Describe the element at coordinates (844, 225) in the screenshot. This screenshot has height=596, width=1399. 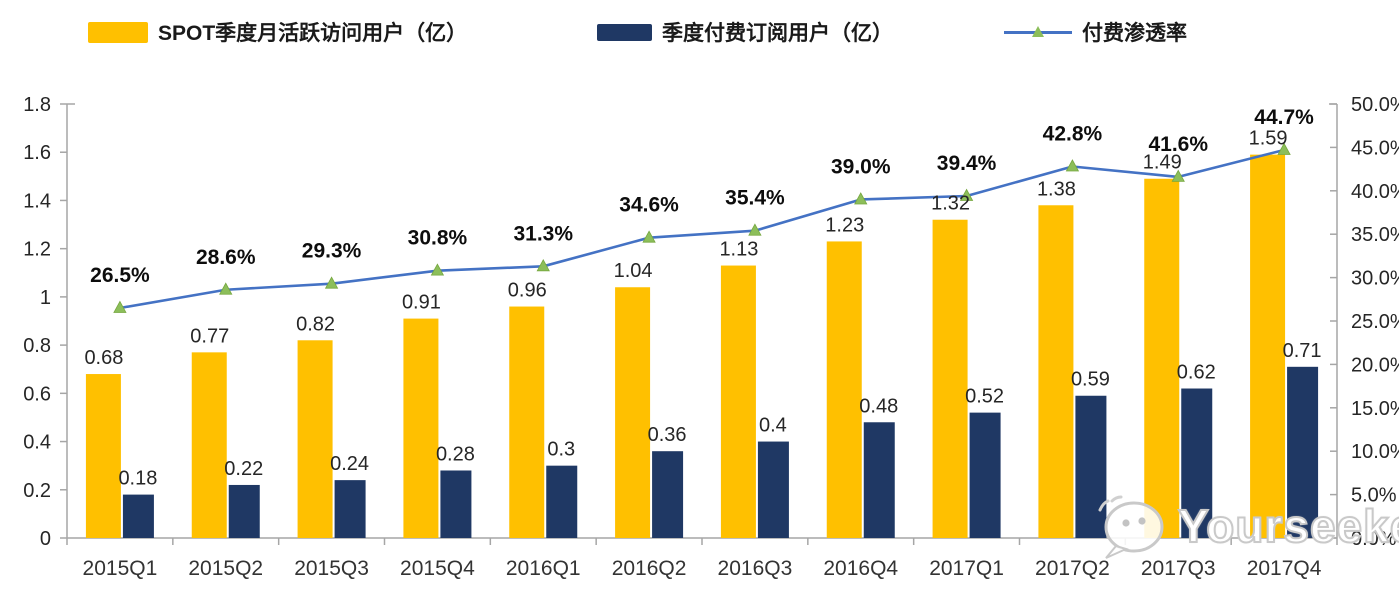
I see `data-label-mau: 1.23` at that location.